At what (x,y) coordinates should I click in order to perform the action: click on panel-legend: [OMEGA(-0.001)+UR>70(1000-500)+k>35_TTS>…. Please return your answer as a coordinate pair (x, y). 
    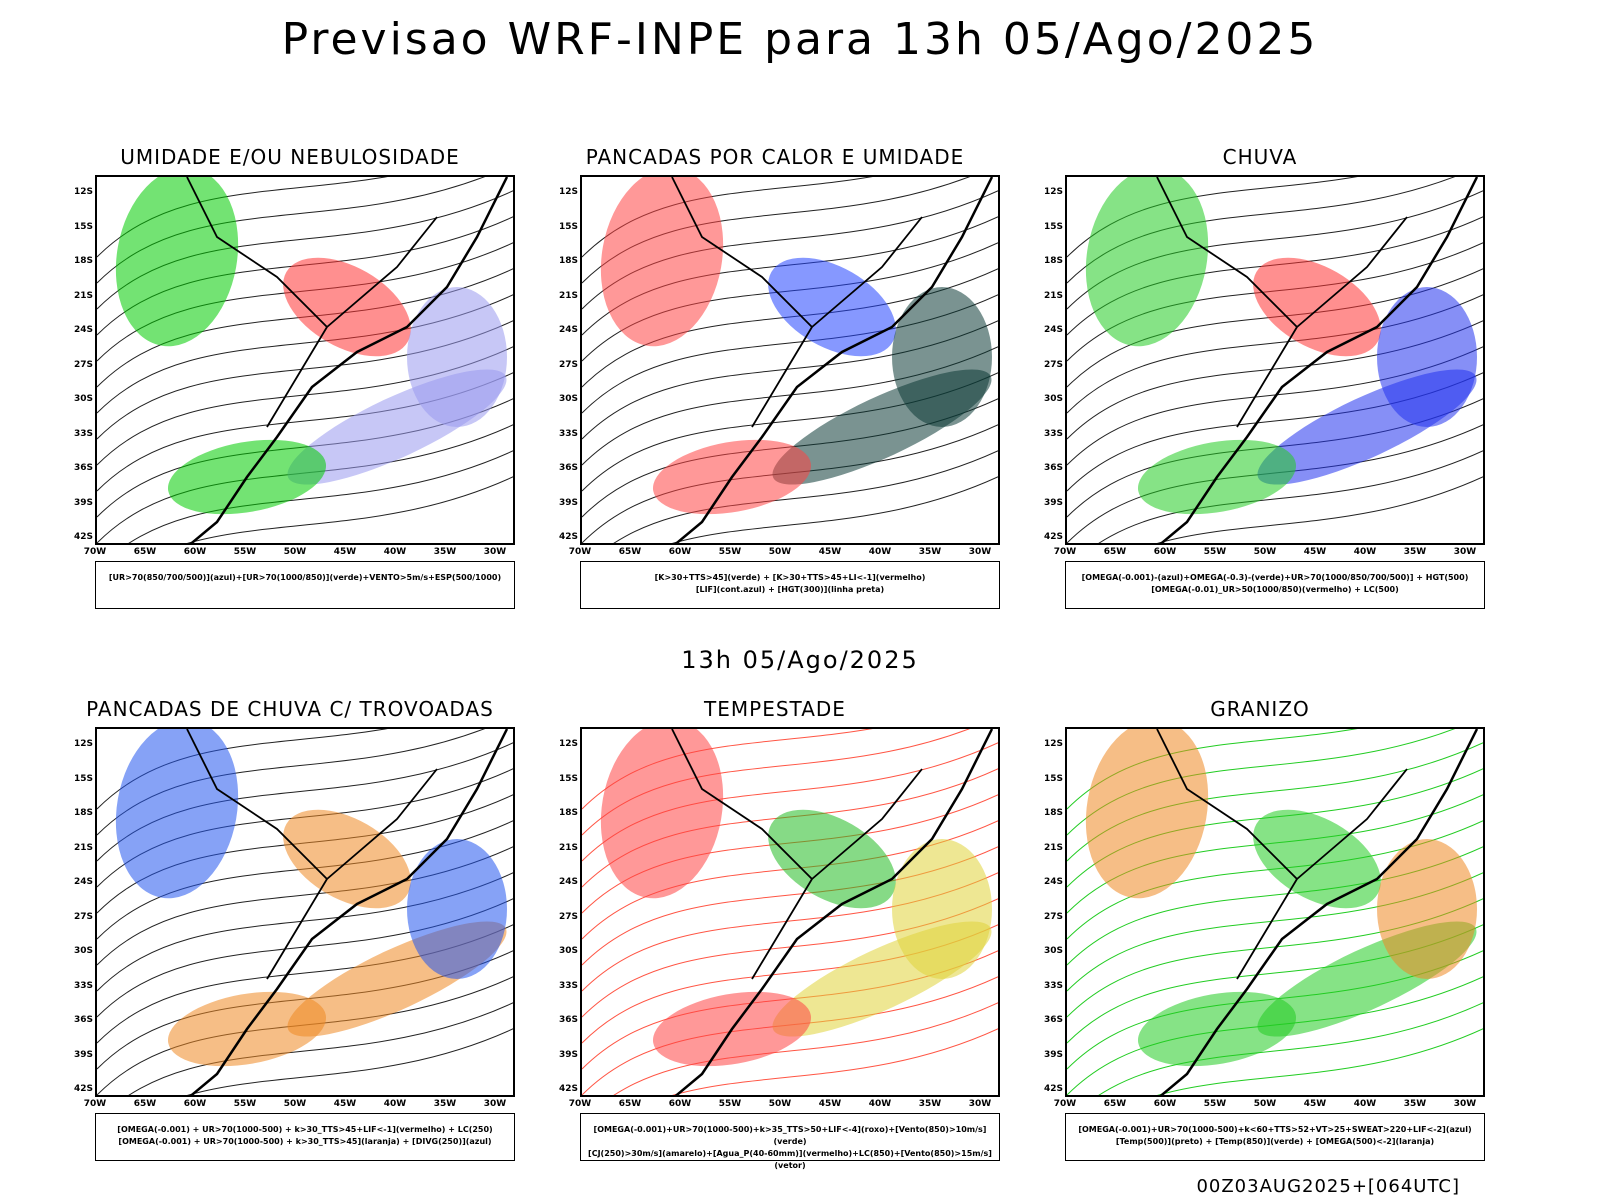
    Looking at the image, I should click on (790, 1141).